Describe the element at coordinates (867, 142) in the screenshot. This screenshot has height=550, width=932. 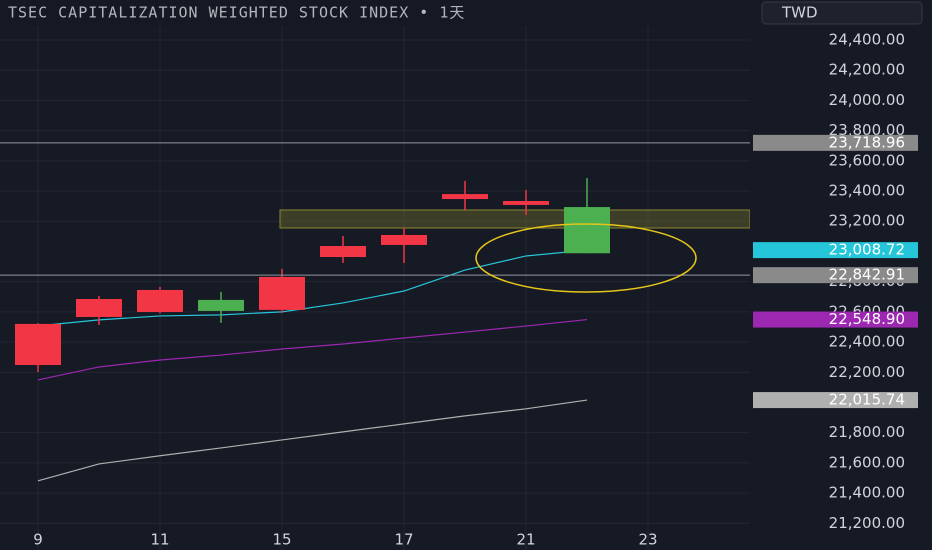
I see `price-tag-label: 23,718.96` at that location.